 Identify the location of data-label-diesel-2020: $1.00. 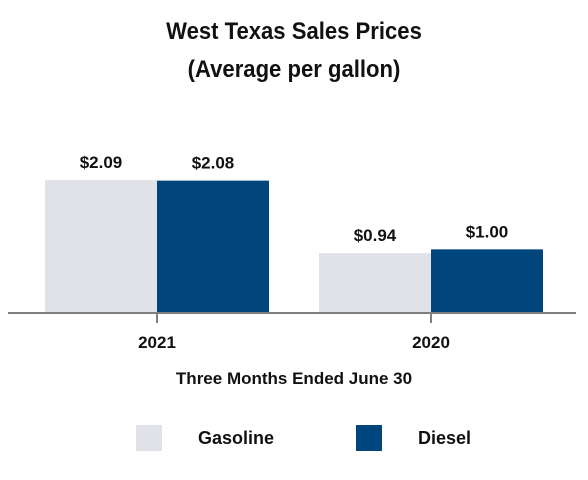
(487, 231).